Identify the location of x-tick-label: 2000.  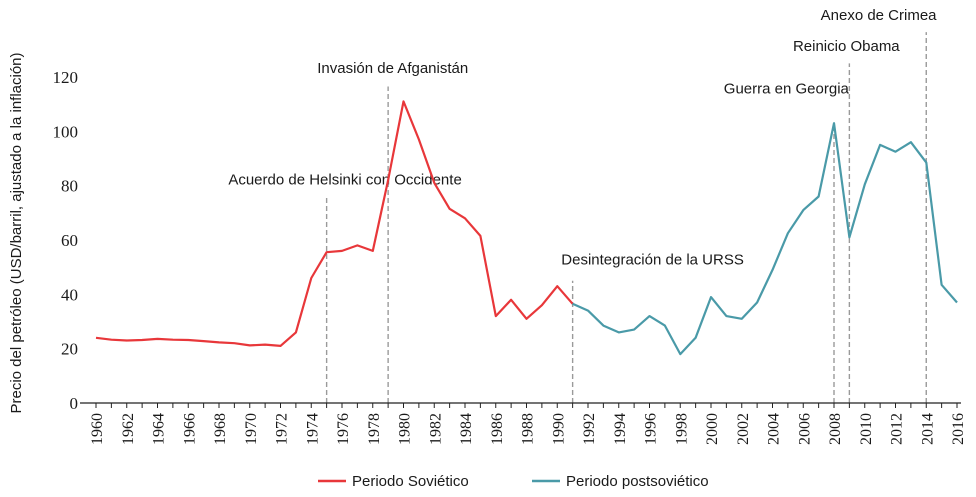
(712, 429).